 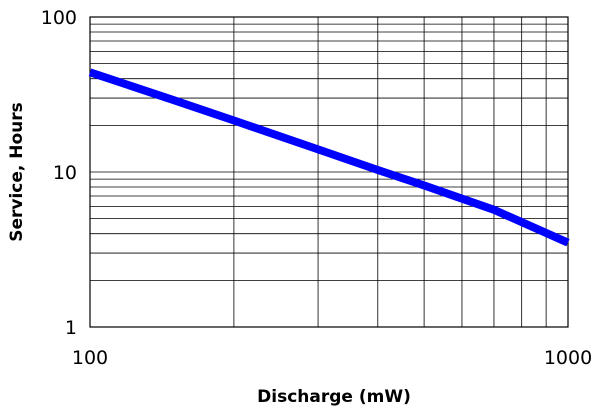 What do you see at coordinates (65, 173) in the screenshot?
I see `y-tick-label-10: 10` at bounding box center [65, 173].